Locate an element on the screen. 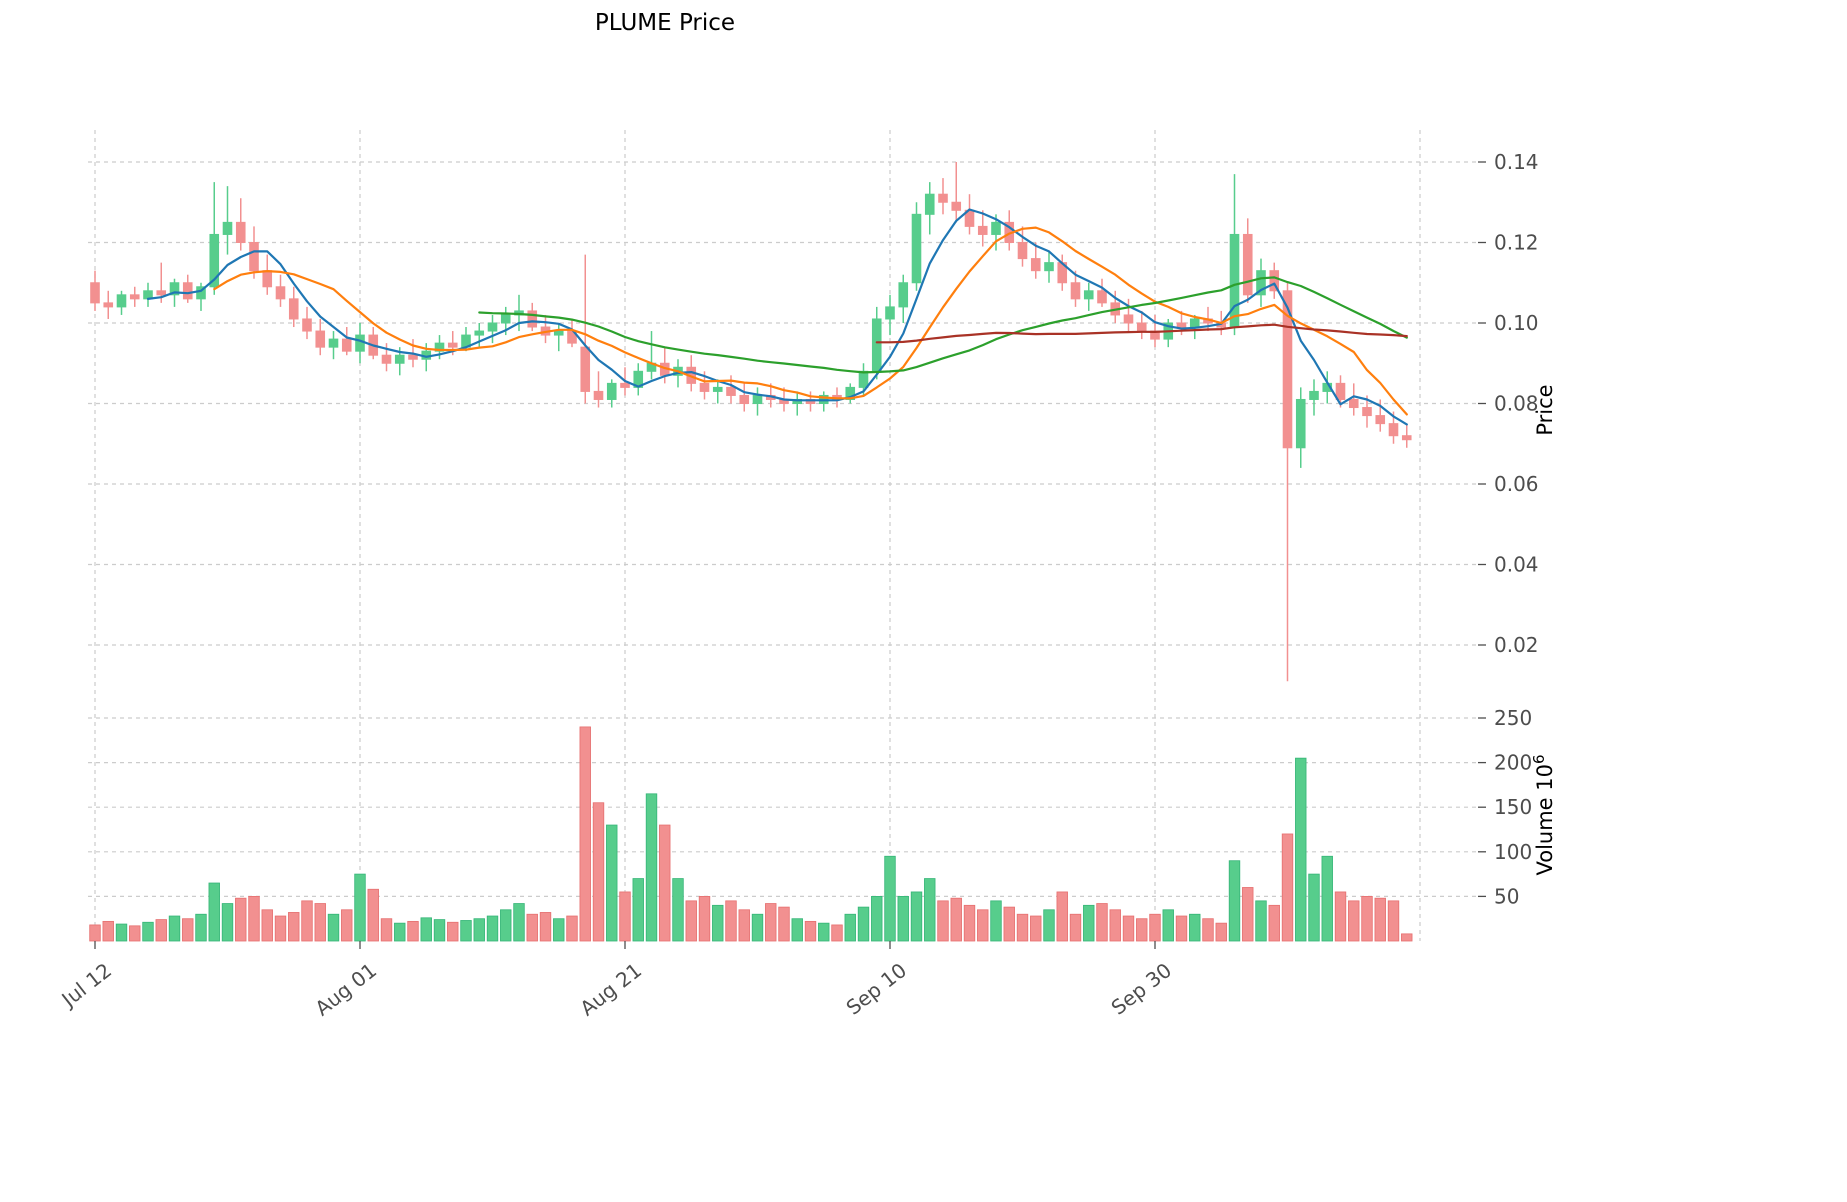  price-tick-label: 0.08 is located at coordinates (1516, 404).